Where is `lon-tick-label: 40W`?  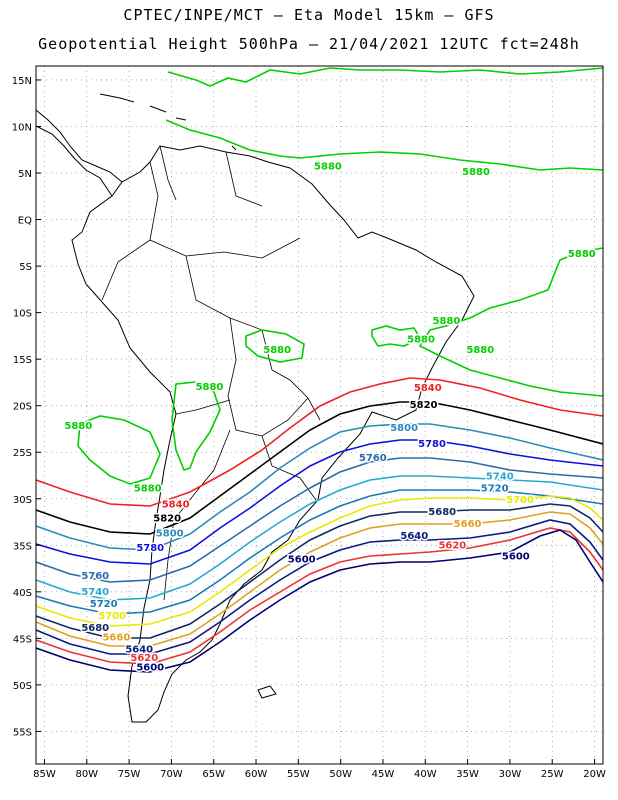
lon-tick-label: 40W is located at coordinates (425, 774).